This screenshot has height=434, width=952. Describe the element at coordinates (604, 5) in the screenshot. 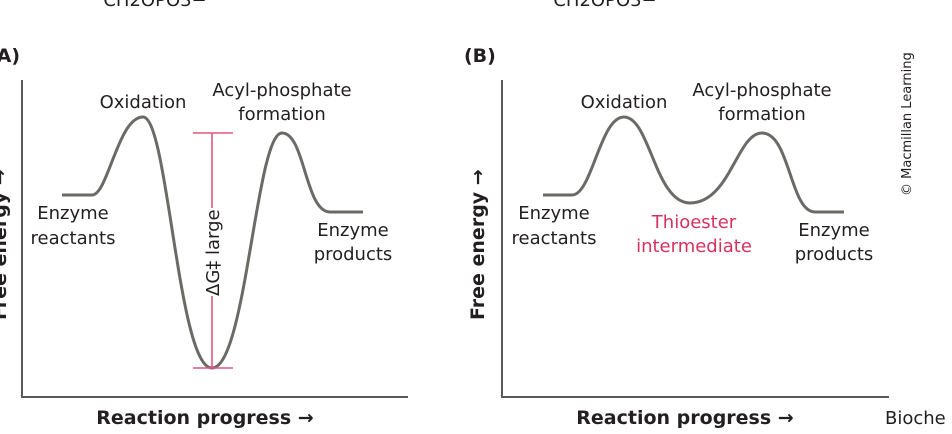

I see `formula-b: CH2OPO3−` at that location.